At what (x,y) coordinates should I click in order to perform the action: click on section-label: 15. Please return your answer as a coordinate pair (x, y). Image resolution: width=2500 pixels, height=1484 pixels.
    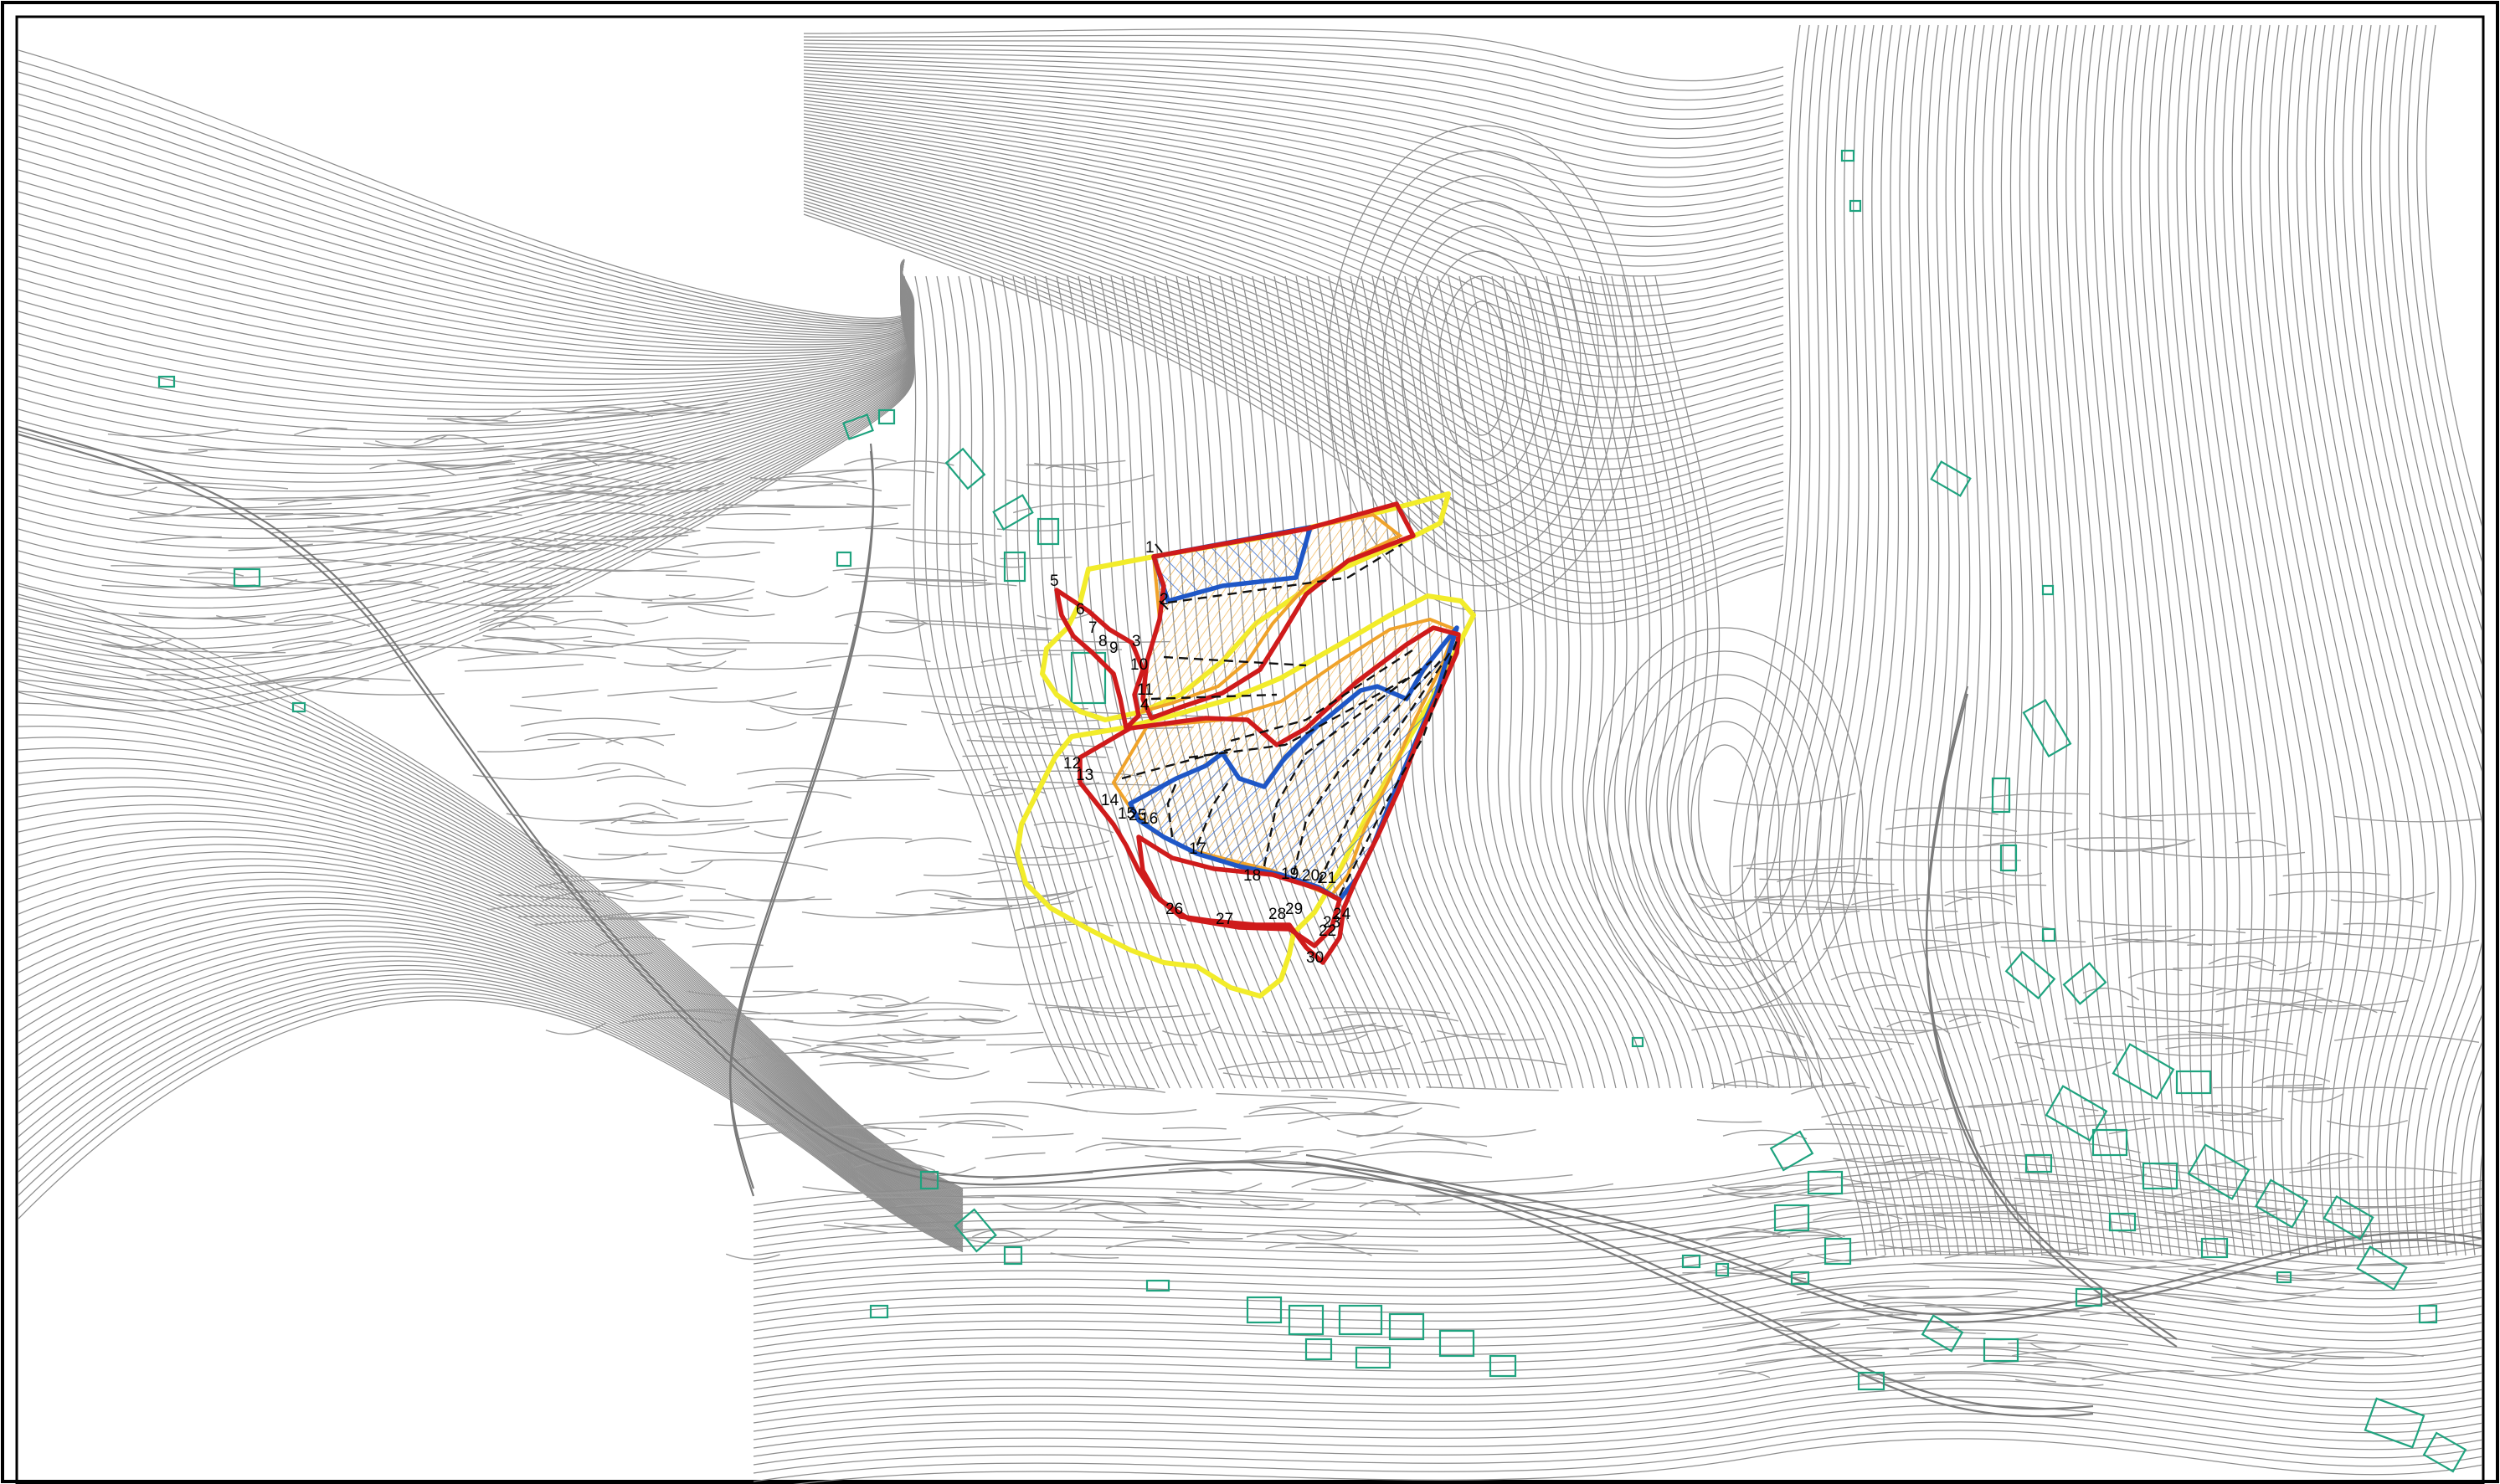
    Looking at the image, I should click on (1126, 814).